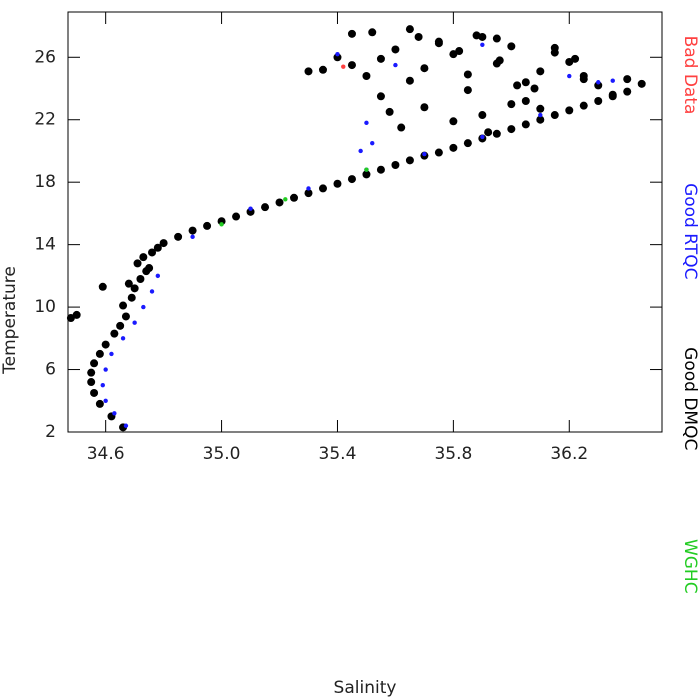 The image size is (700, 700). What do you see at coordinates (45, 57) in the screenshot?
I see `y-tick-label: 26` at bounding box center [45, 57].